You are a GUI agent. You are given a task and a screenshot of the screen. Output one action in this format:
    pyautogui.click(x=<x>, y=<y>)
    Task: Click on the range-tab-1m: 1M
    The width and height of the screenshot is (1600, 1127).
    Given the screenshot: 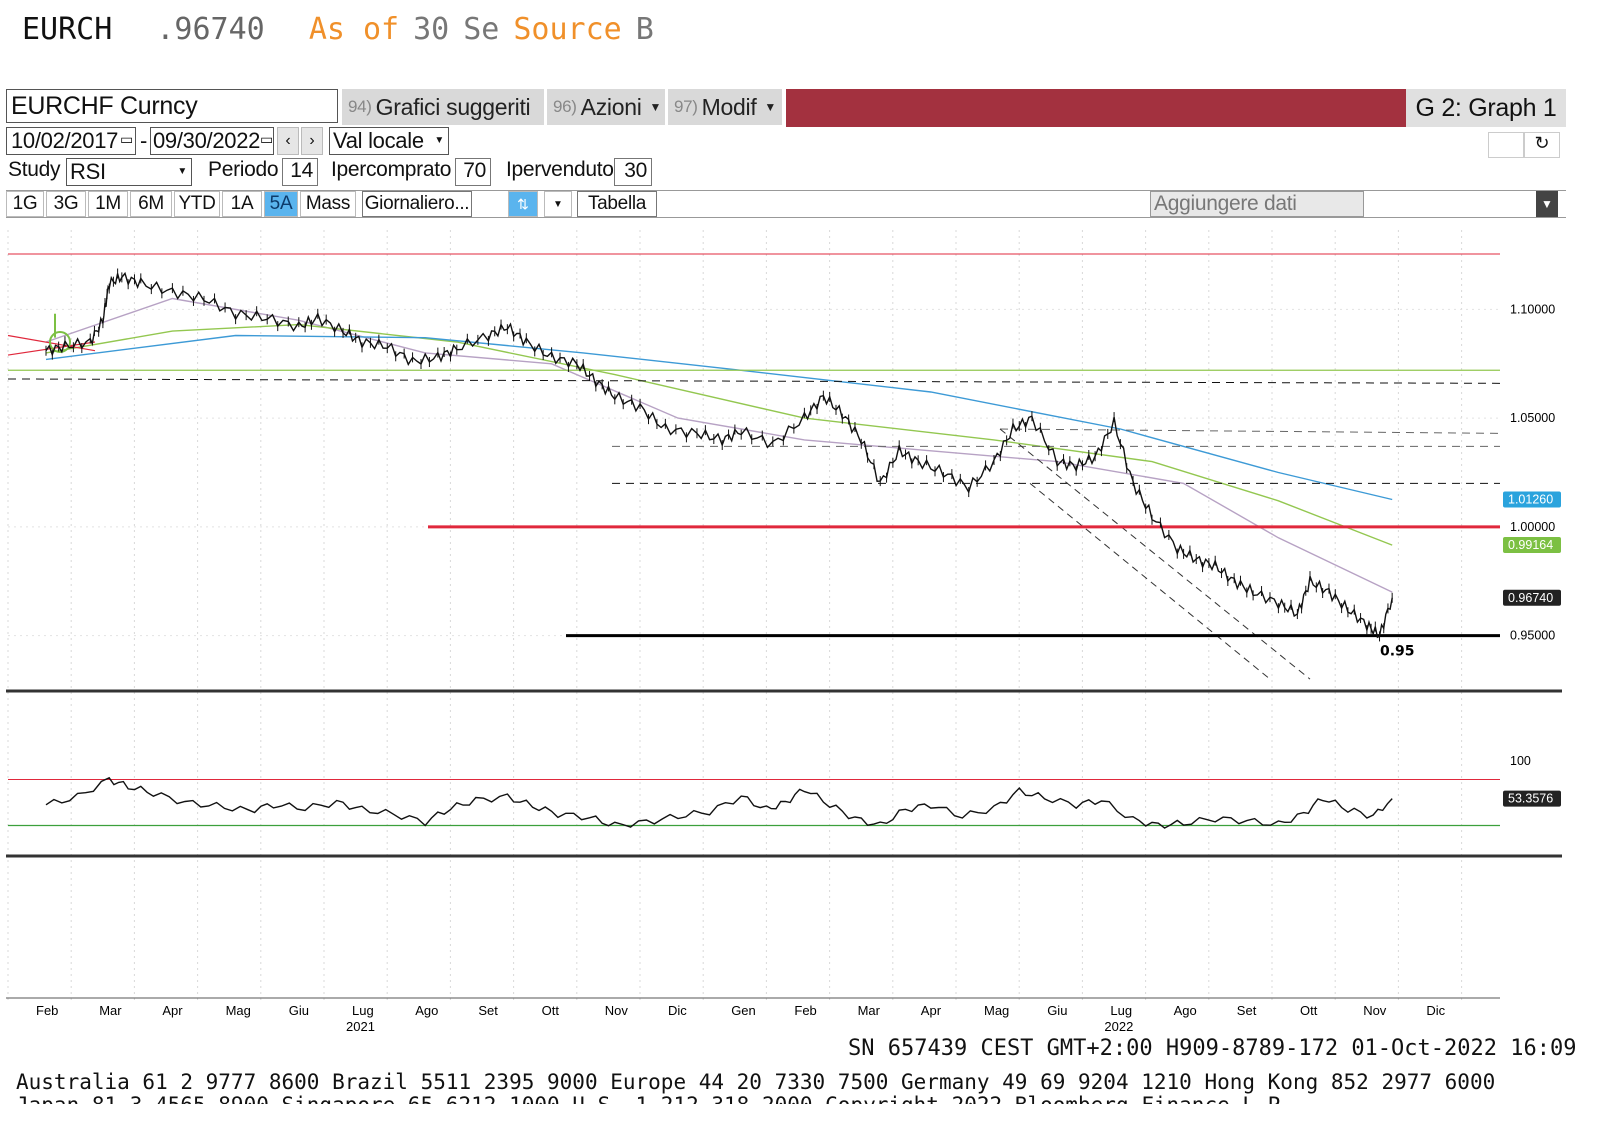 What is the action you would take?
    pyautogui.click(x=108, y=204)
    